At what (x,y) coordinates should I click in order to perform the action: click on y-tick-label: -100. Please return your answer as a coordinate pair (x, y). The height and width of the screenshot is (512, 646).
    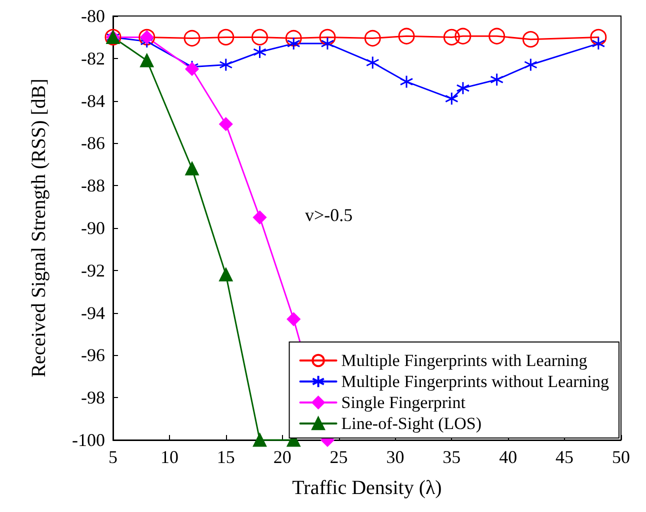
    Looking at the image, I should click on (88, 440).